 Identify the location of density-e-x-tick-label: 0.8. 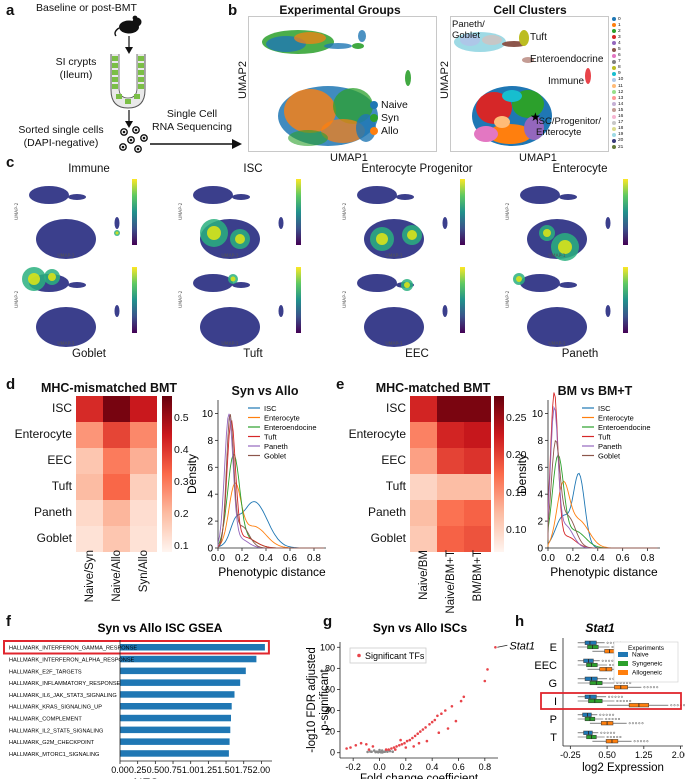
(648, 558).